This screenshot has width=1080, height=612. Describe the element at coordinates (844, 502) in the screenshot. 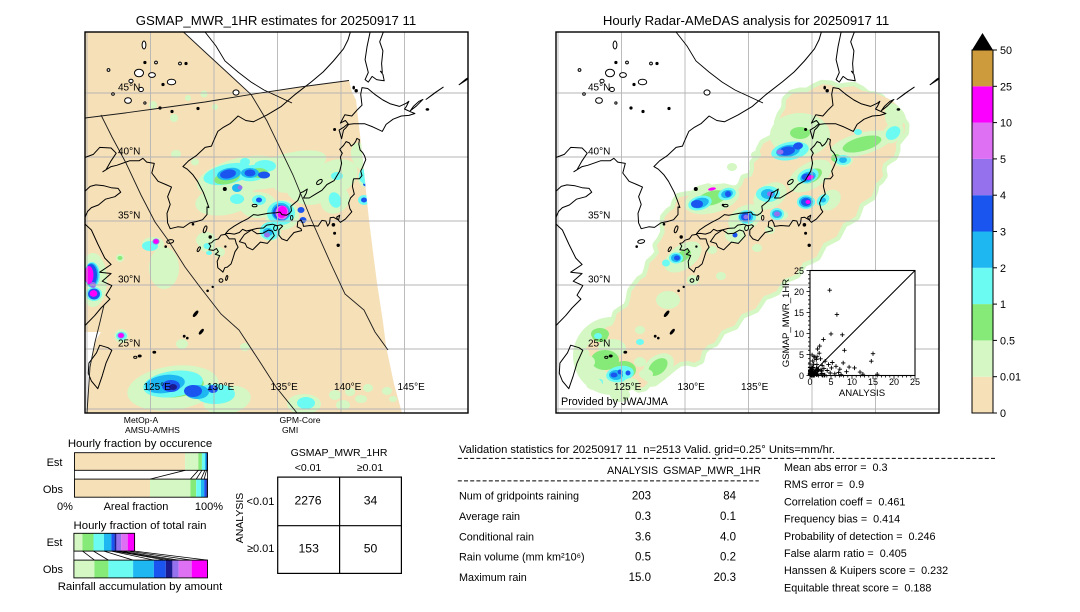

I see `svg-text: Correlation coeff = 0.461` at that location.